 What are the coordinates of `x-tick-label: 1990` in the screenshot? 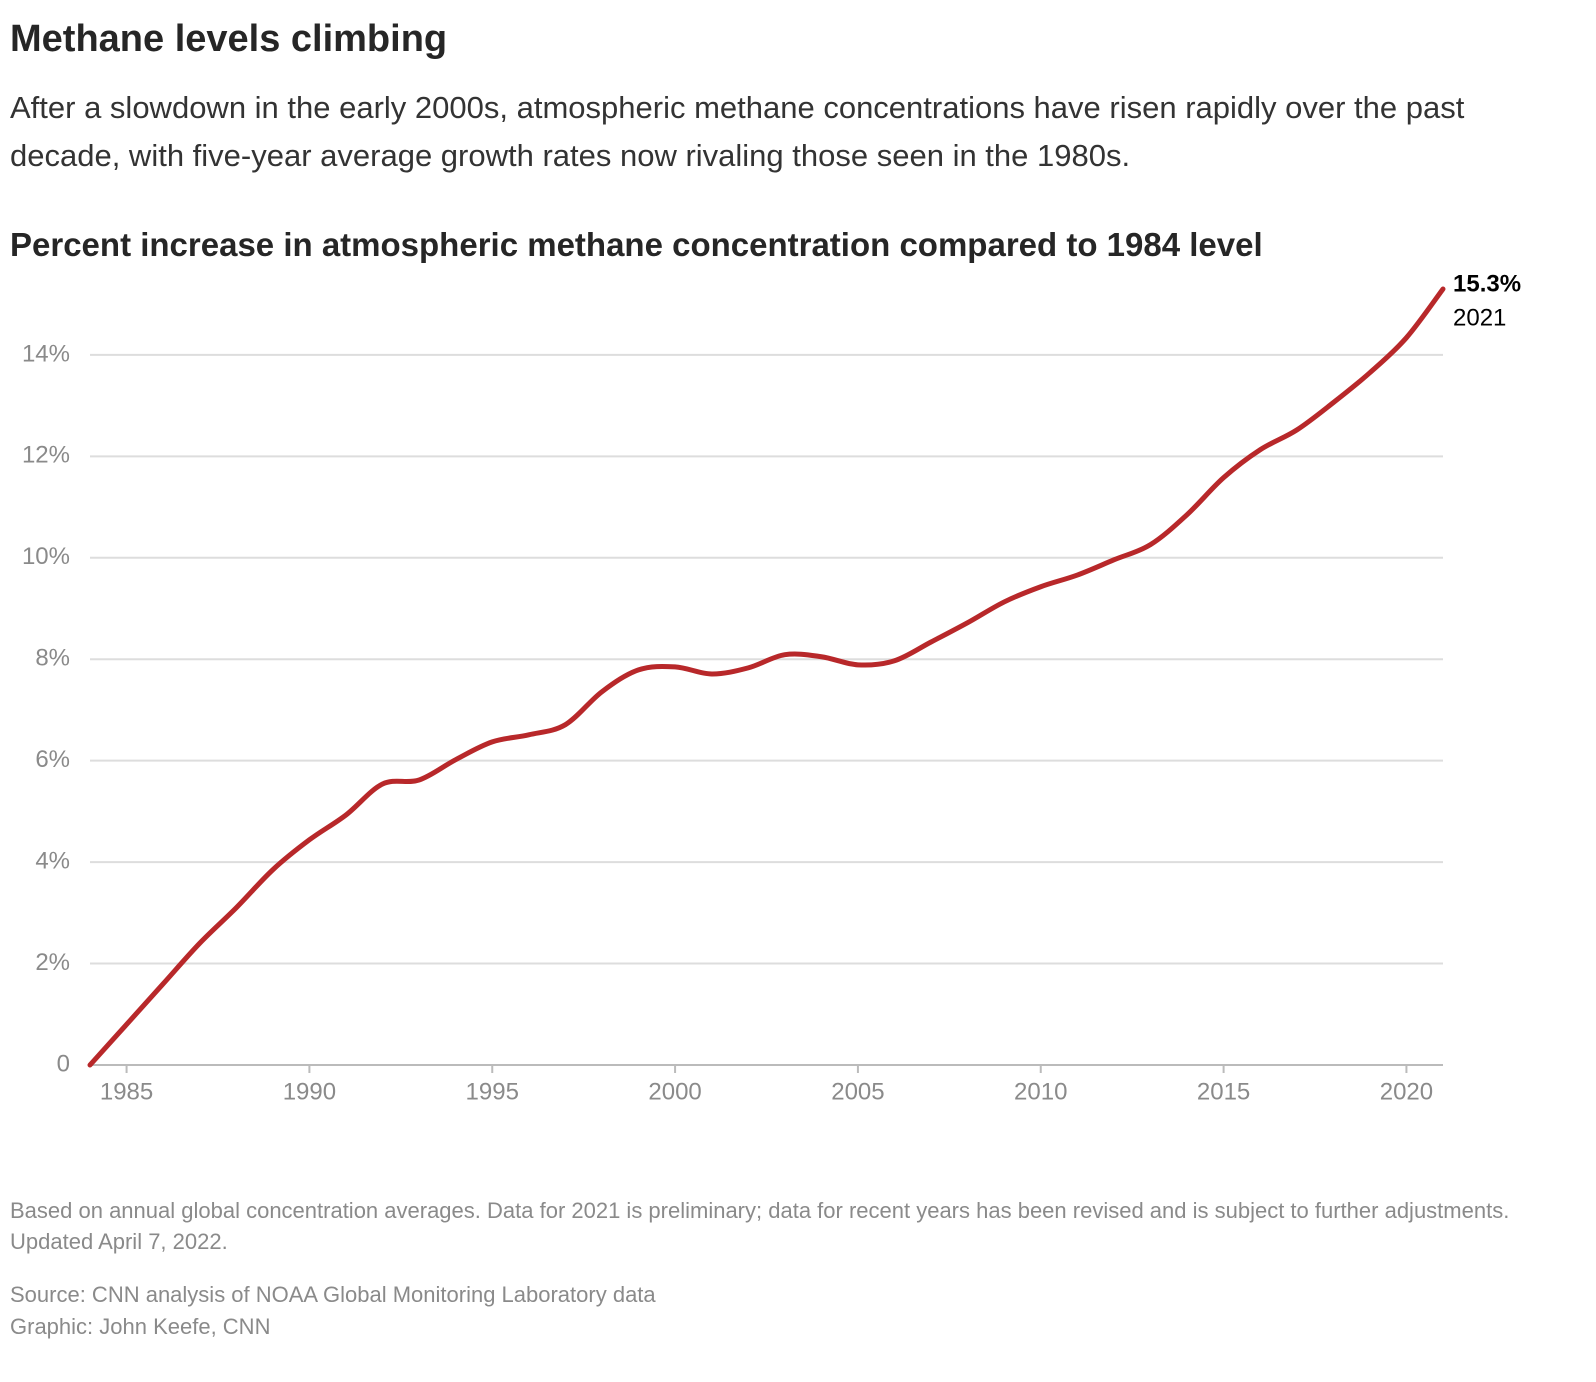 It's located at (309, 1091).